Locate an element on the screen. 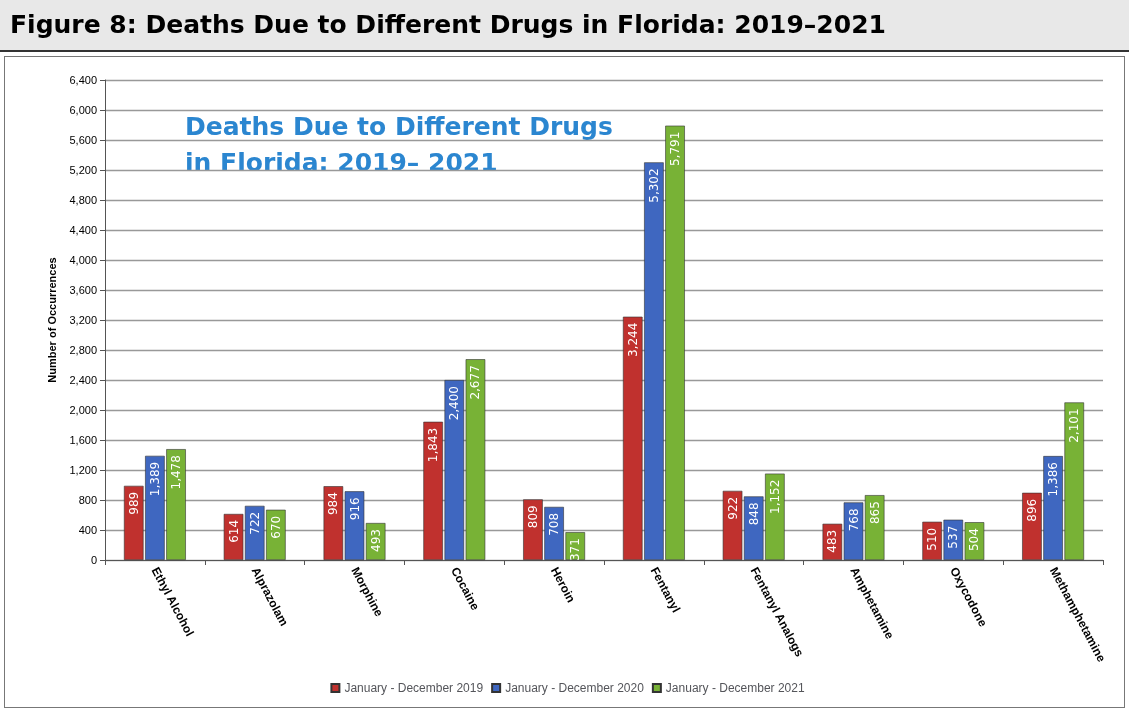  data-label: 768 is located at coordinates (853, 520).